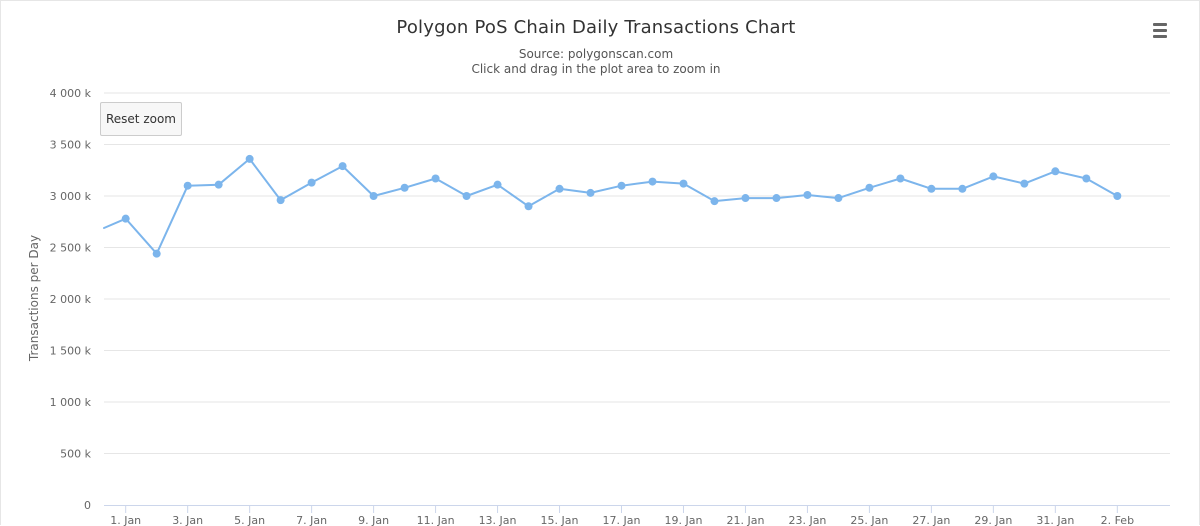  What do you see at coordinates (745, 520) in the screenshot?
I see `x-tick-label: 21. Jan` at bounding box center [745, 520].